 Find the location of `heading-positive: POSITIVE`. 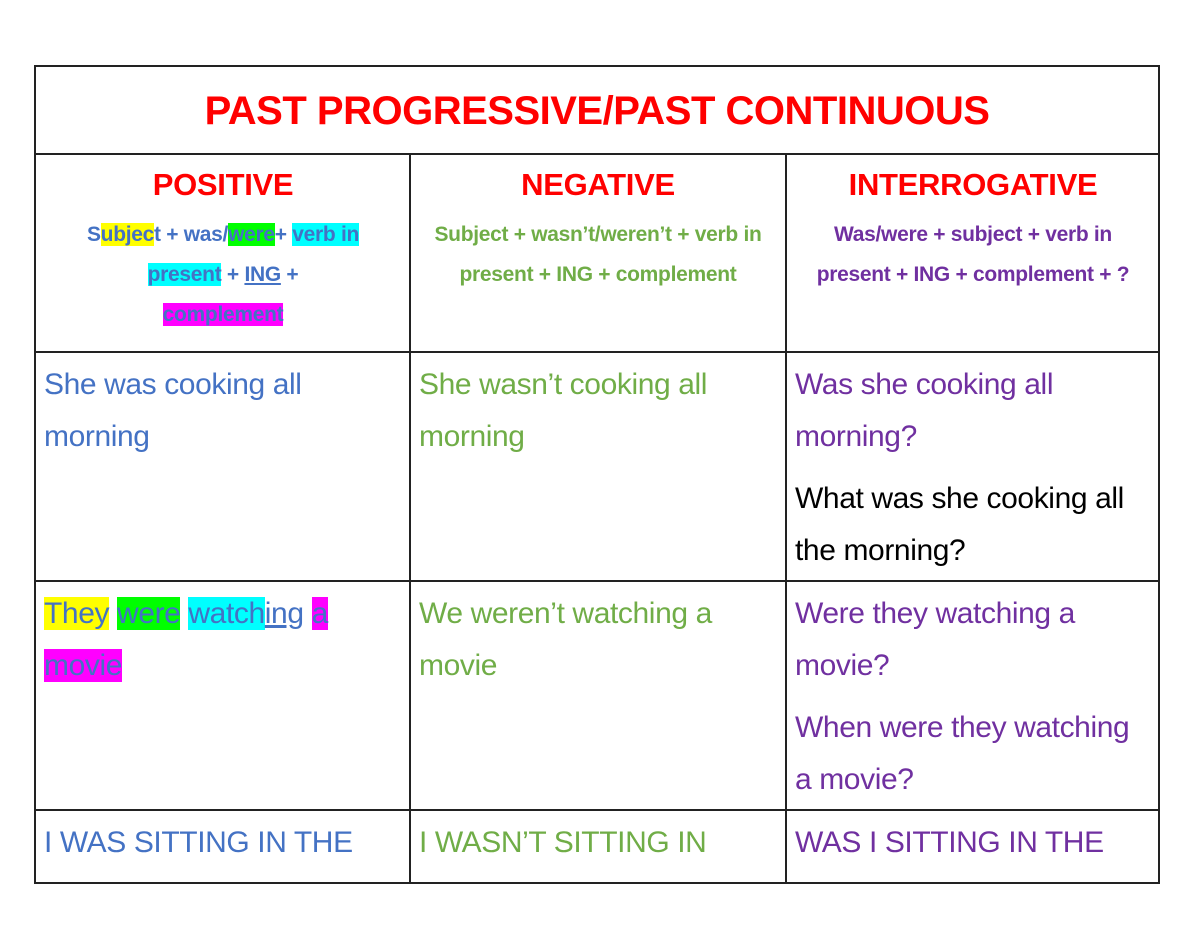

heading-positive: POSITIVE is located at coordinates (223, 184).